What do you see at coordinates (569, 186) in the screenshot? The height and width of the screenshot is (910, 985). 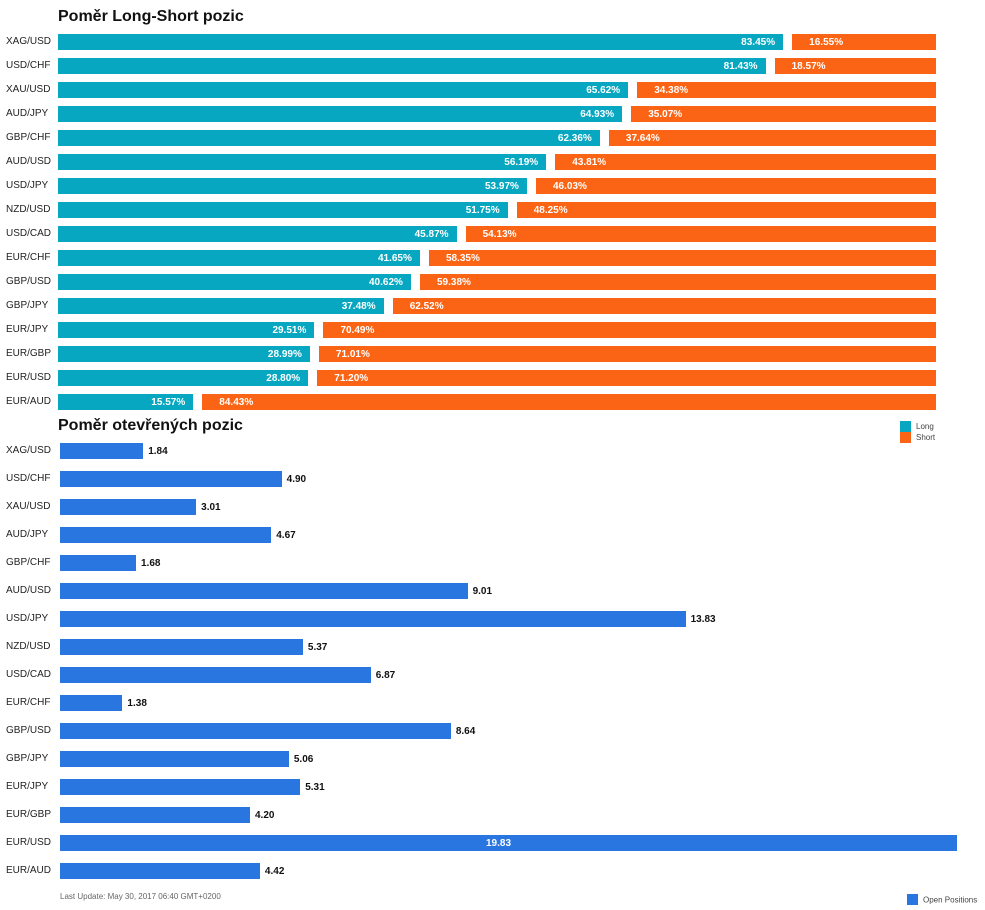 I see `short-value-label-usd-jpy: 46.03%` at bounding box center [569, 186].